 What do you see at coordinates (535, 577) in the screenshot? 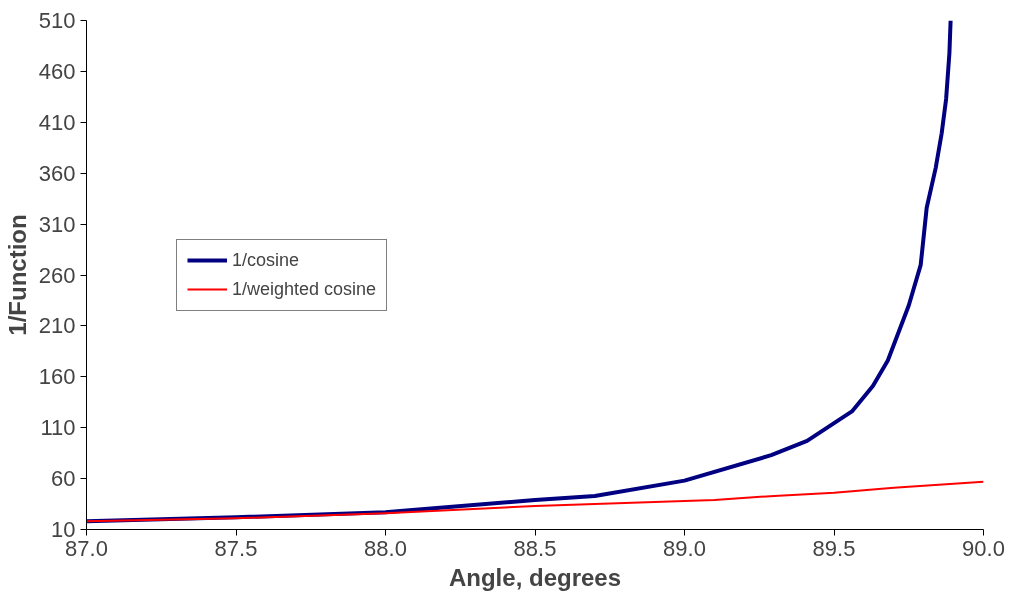
I see `x-axis-title: Angle, degrees` at bounding box center [535, 577].